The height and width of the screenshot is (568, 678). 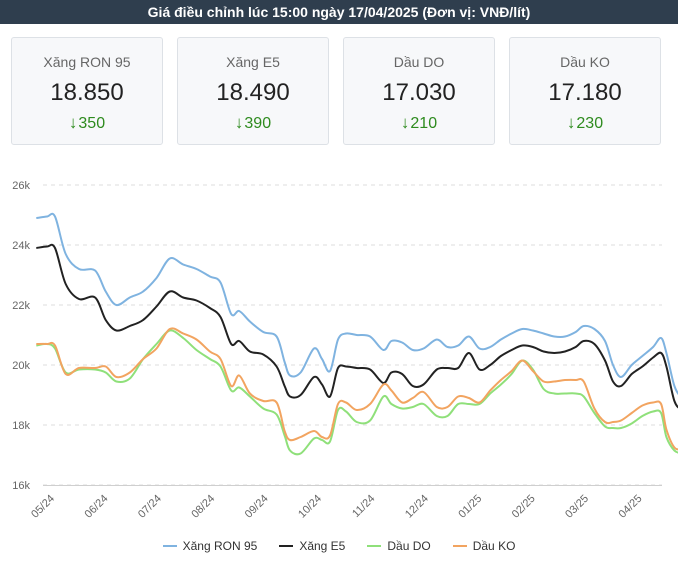 I want to click on price-card-do: Dầu DO 17.030 ↓210, so click(x=419, y=91).